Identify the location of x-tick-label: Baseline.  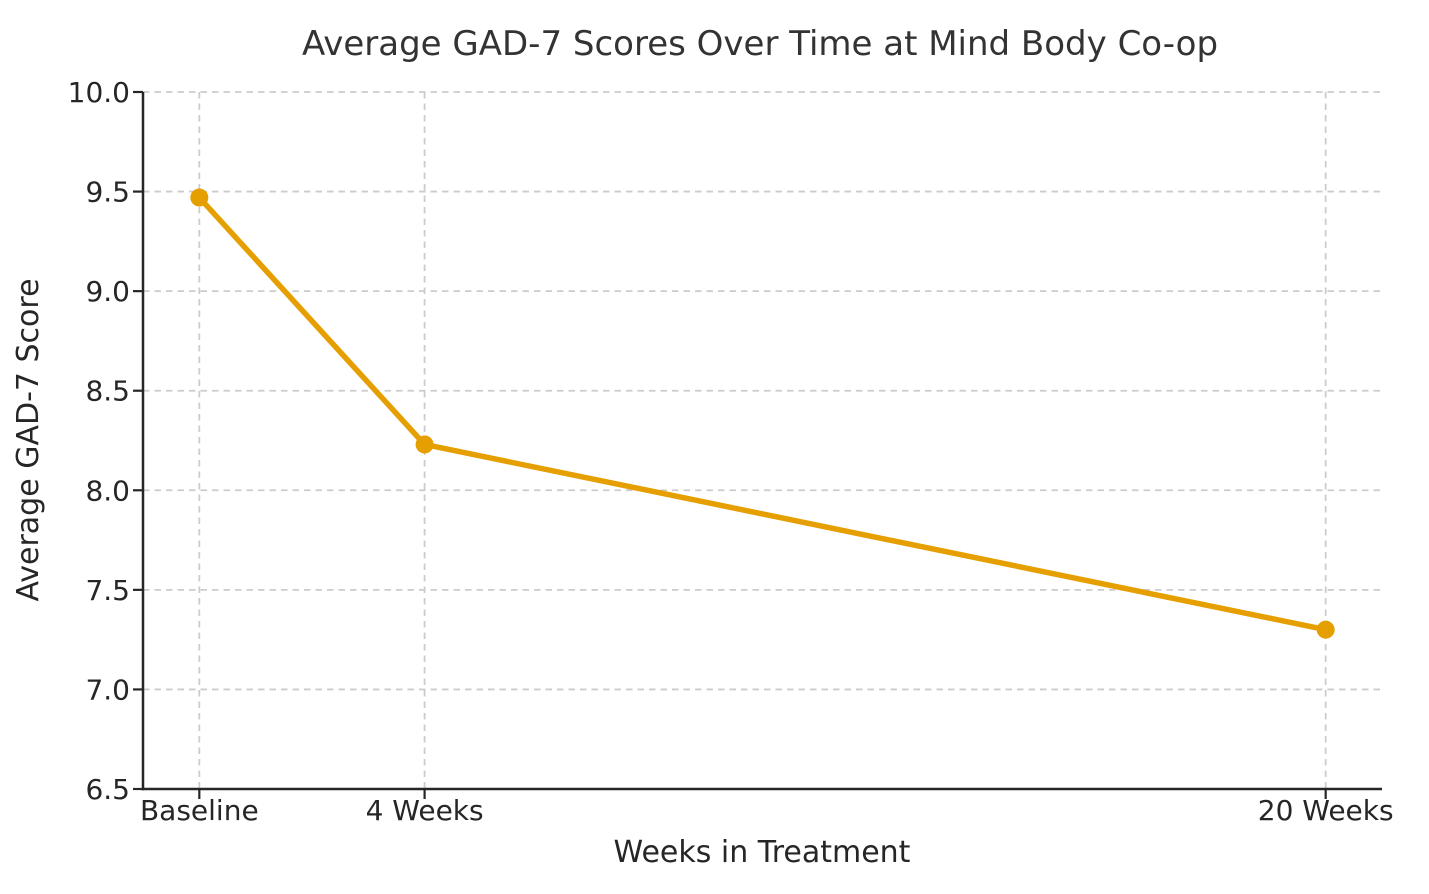
(199, 810).